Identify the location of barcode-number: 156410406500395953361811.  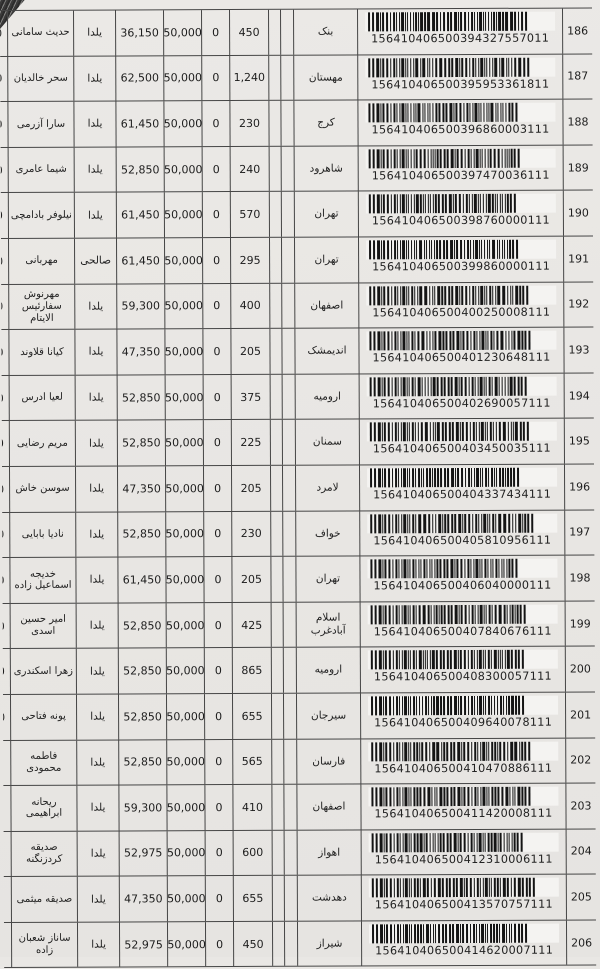
(460, 84).